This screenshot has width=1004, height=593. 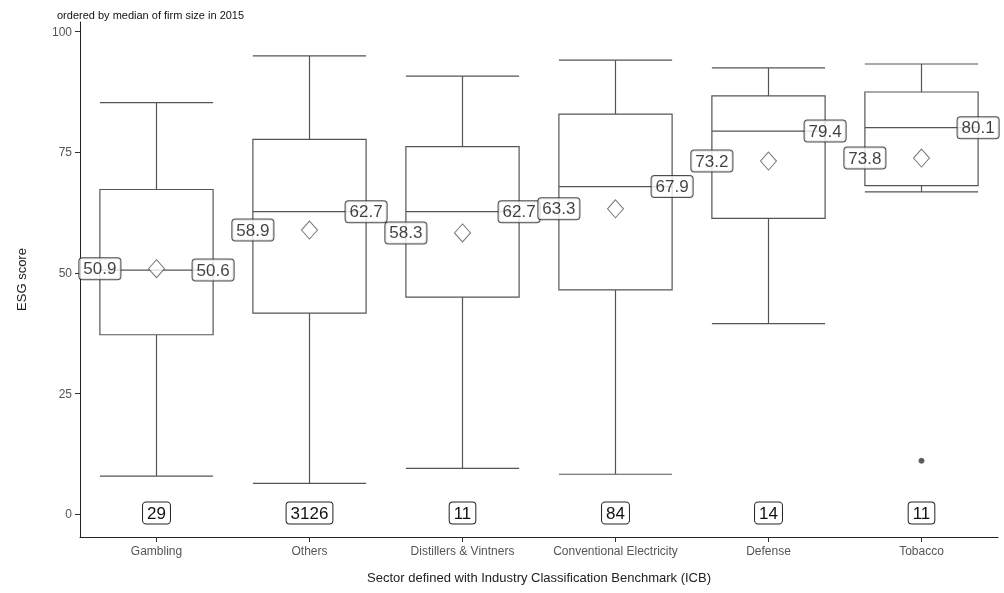 What do you see at coordinates (65, 272) in the screenshot?
I see `y-tick-label: 50` at bounding box center [65, 272].